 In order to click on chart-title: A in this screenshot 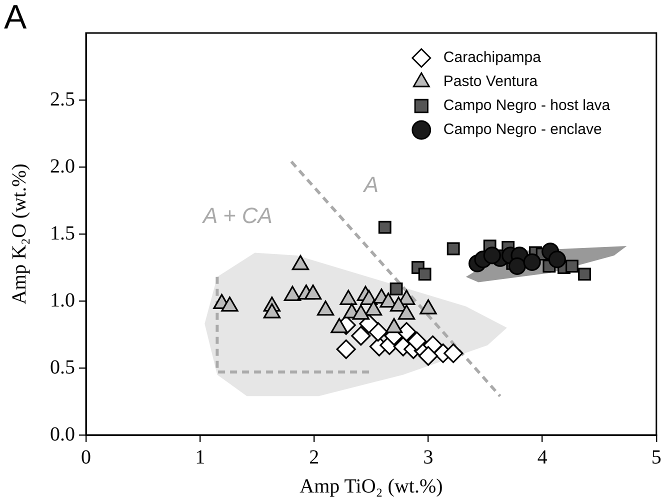, I will do `click(15, 18)`.